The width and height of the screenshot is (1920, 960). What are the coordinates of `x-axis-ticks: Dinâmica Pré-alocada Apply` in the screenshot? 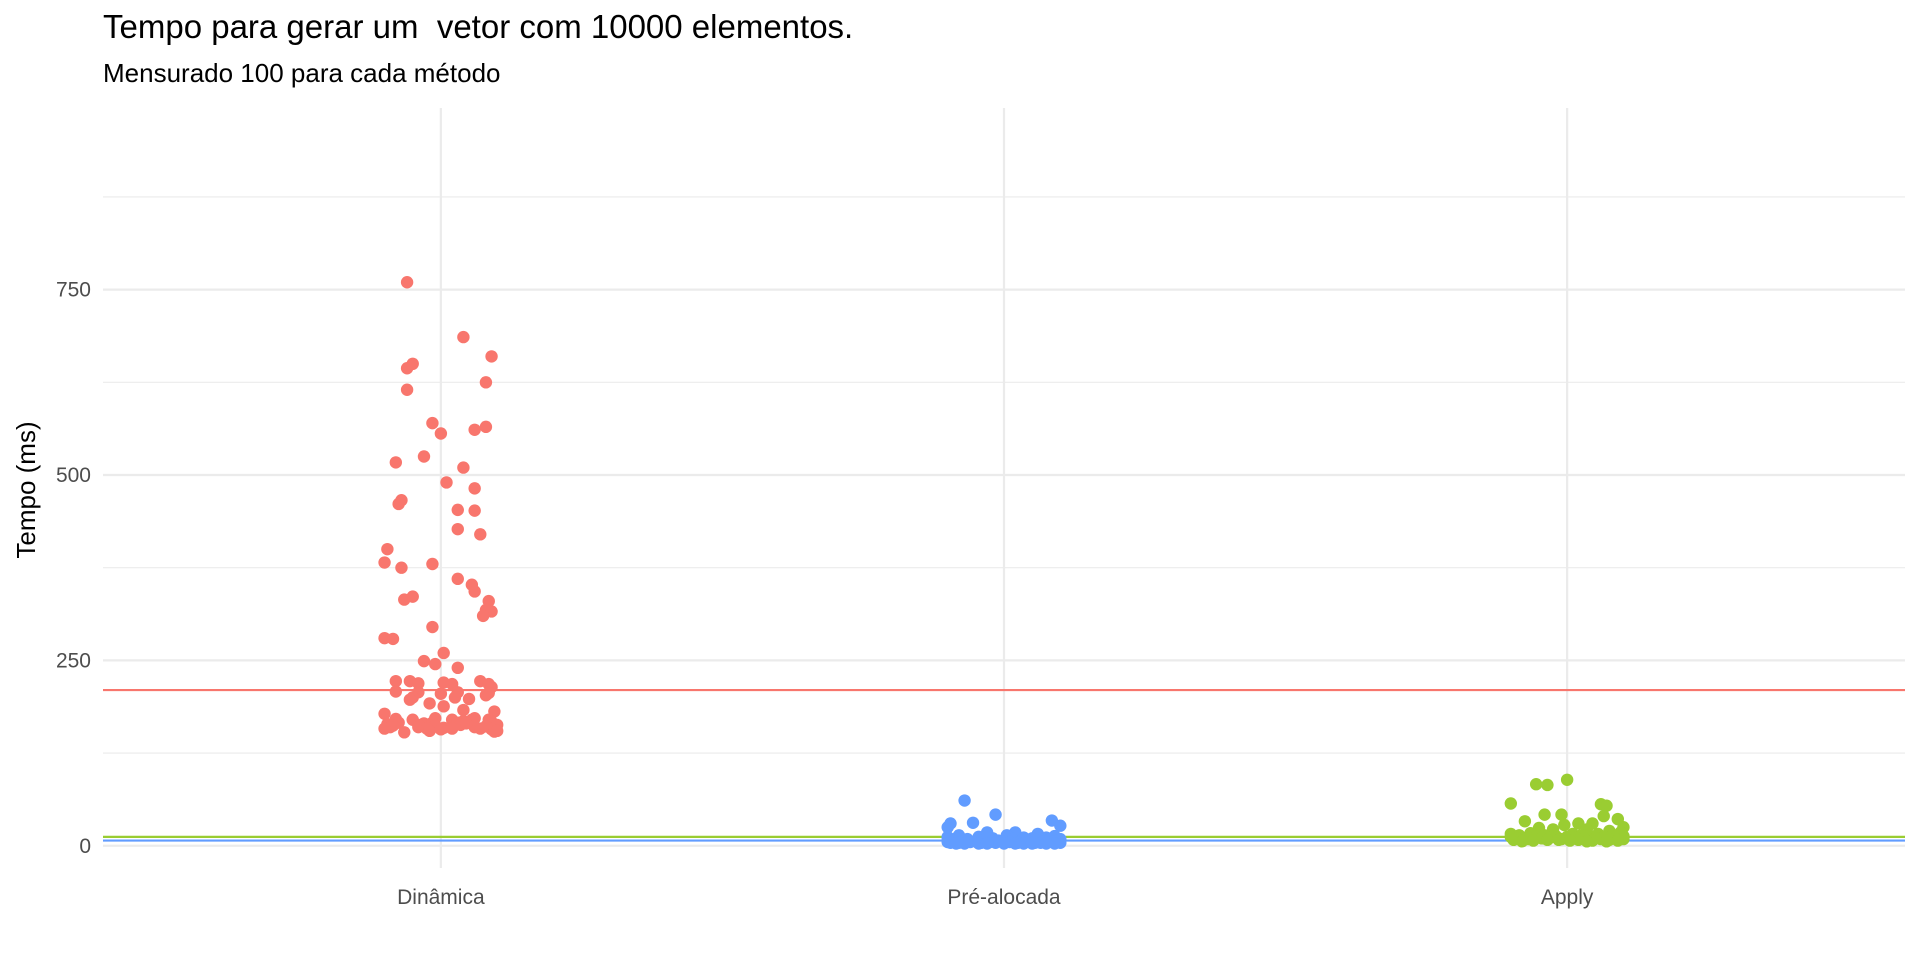 It's located at (995, 897).